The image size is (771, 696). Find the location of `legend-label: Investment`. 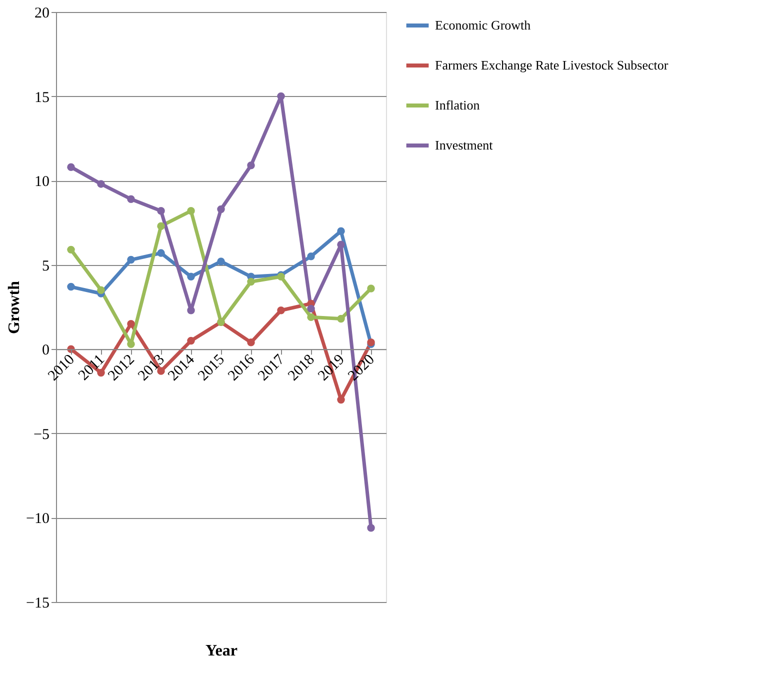

legend-label: Investment is located at coordinates (464, 145).